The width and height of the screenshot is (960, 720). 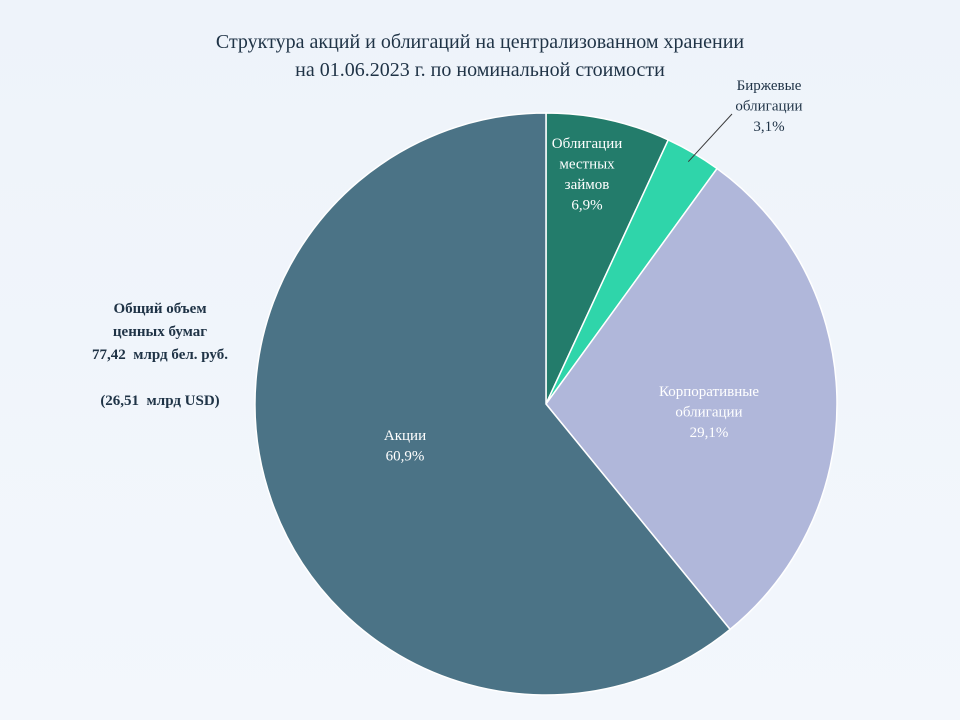 What do you see at coordinates (405, 457) in the screenshot?
I see `slice-value-label: 60,9%` at bounding box center [405, 457].